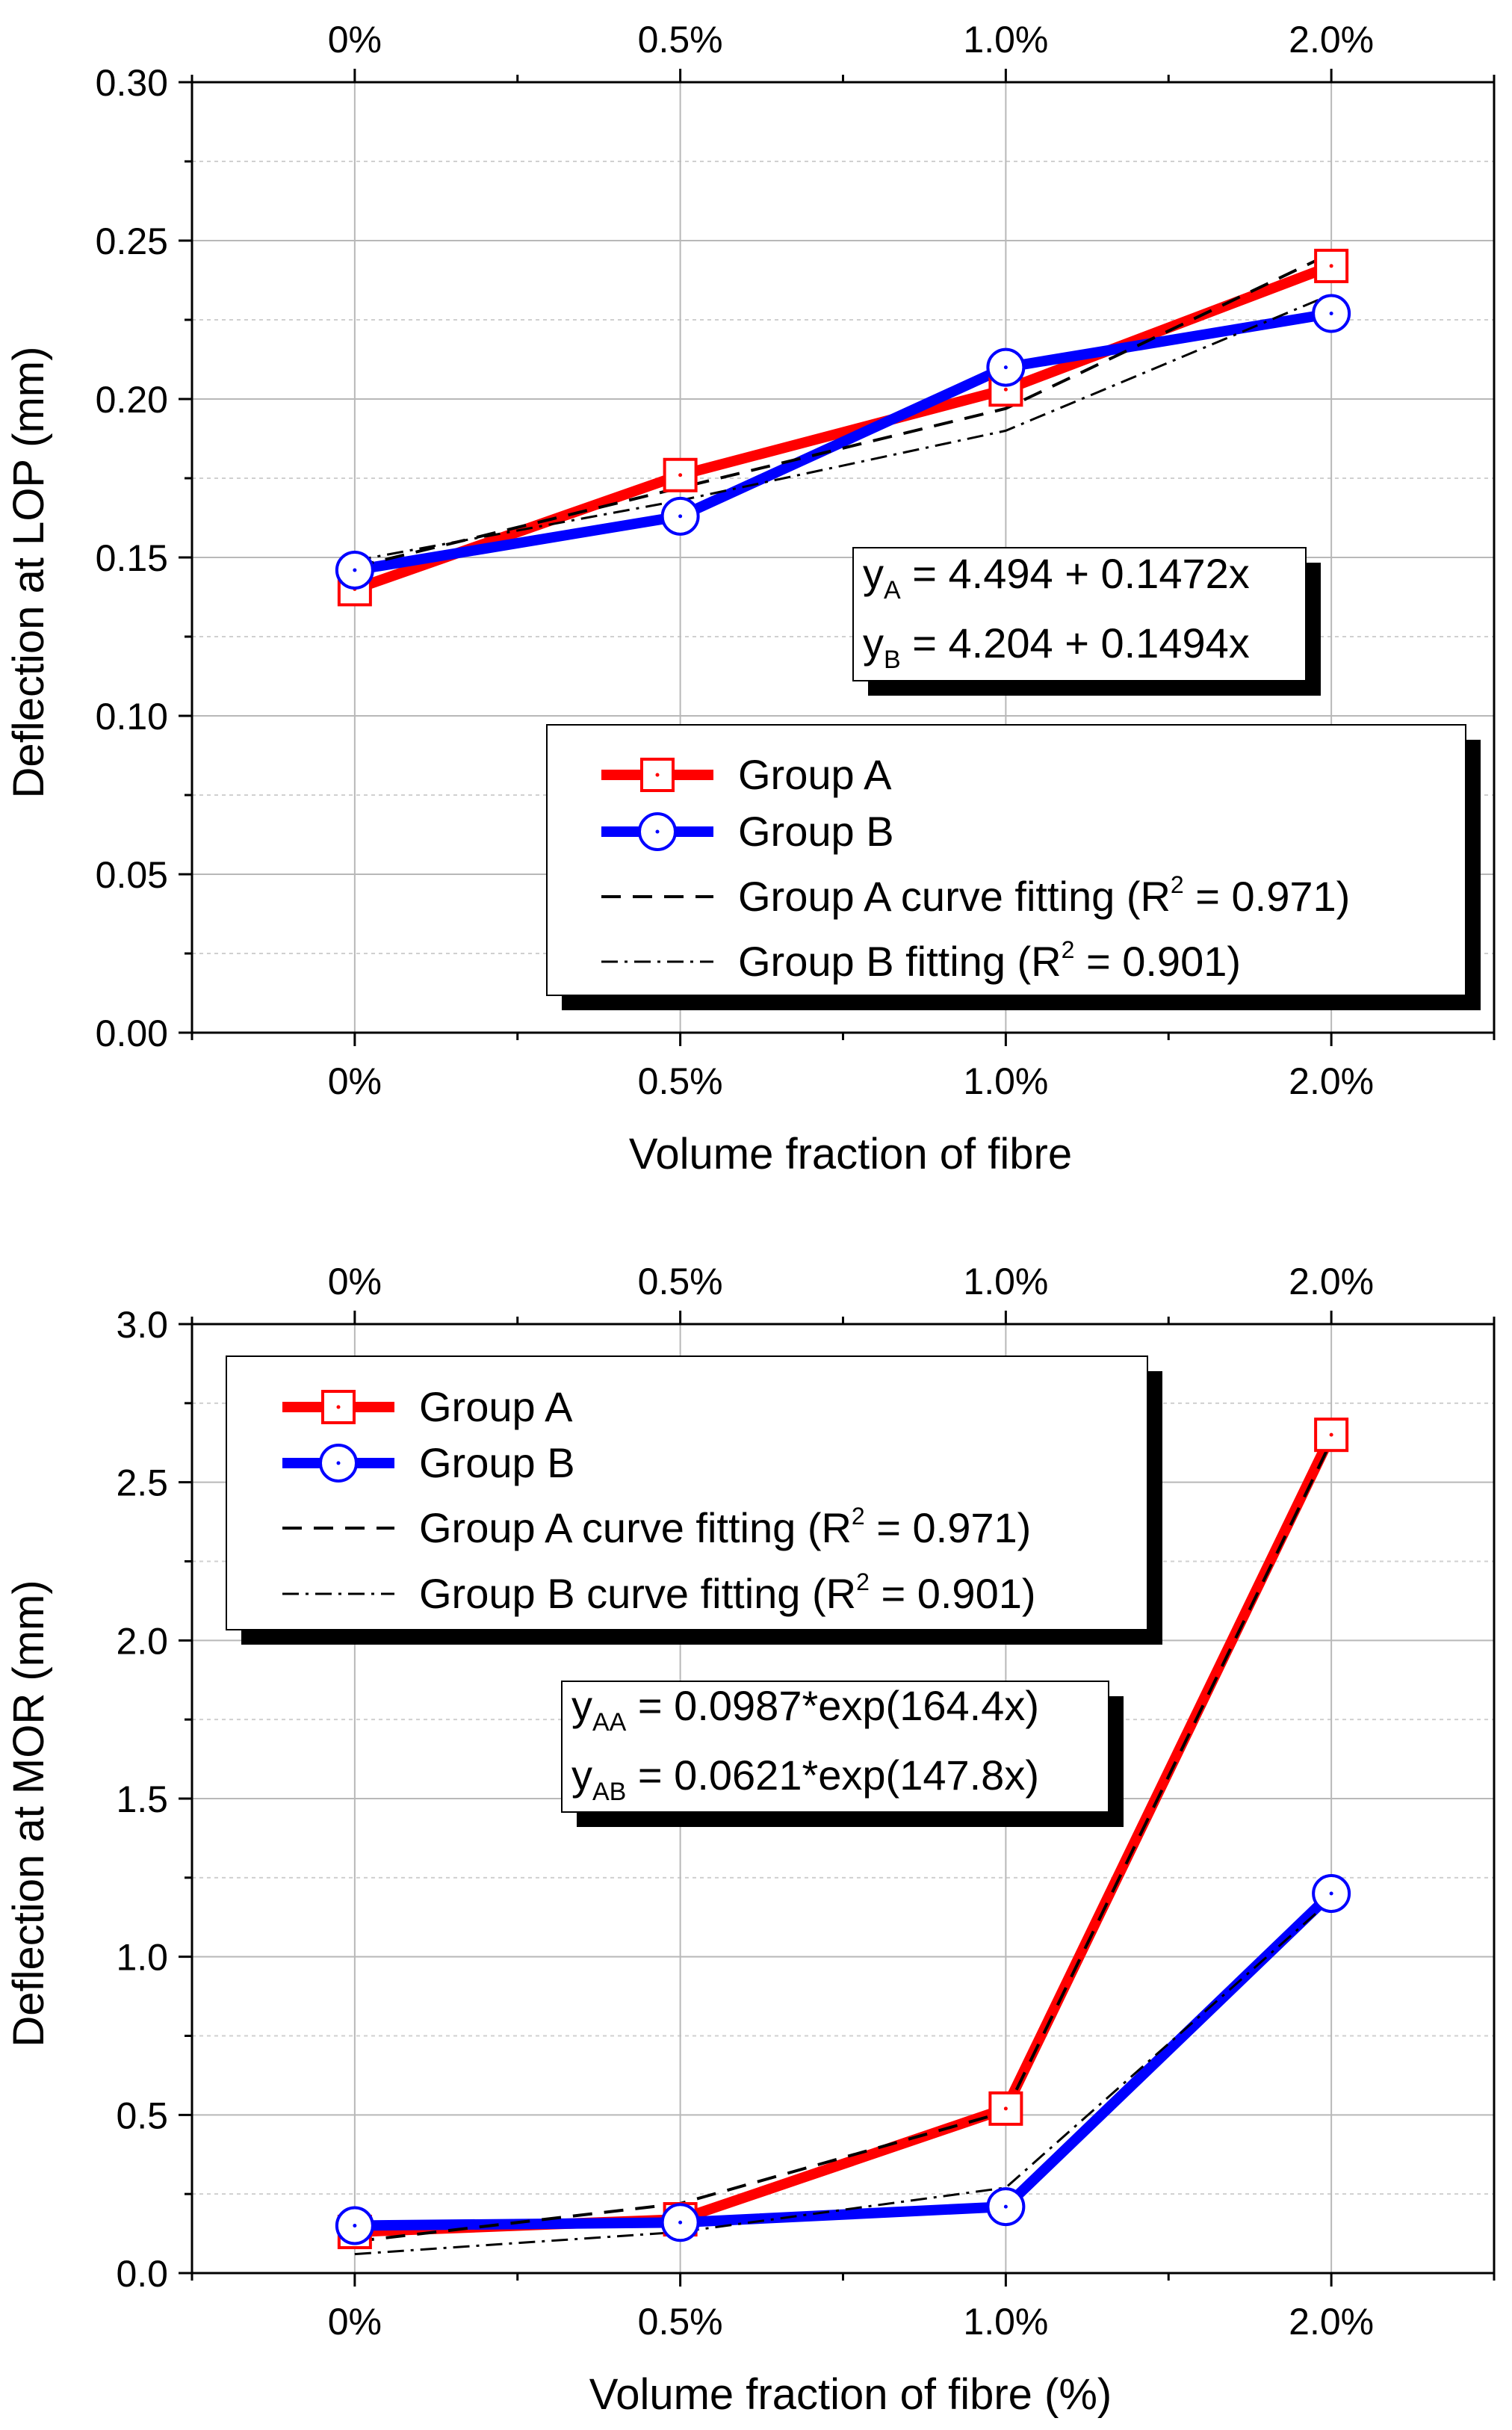 Image resolution: width=1512 pixels, height=2430 pixels. Describe the element at coordinates (132, 875) in the screenshot. I see `y-tick-label: 0.05` at that location.